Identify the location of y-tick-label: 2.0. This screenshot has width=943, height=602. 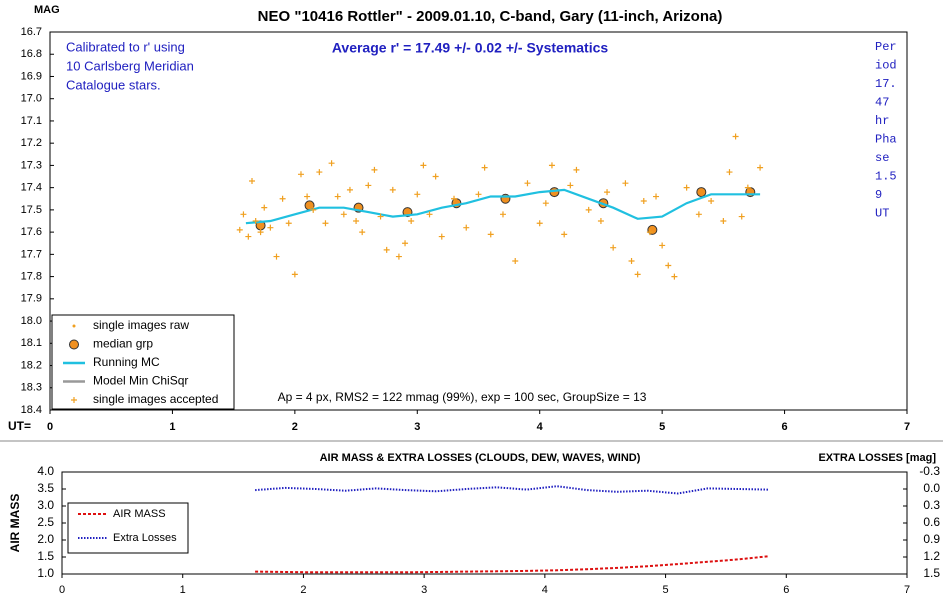
(45, 539).